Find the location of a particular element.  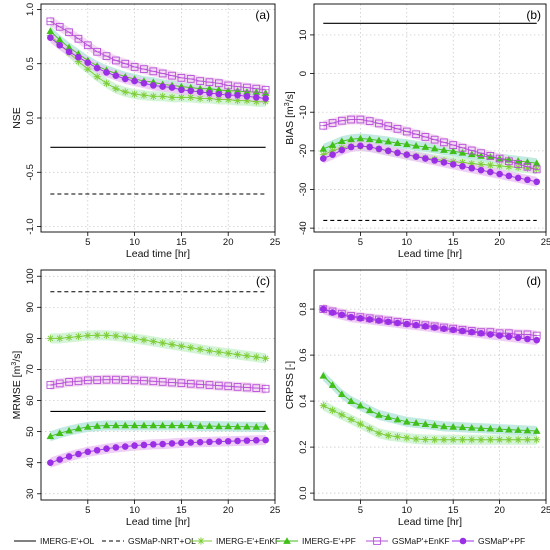

y-tick-label: 100 is located at coordinates (30, 276).